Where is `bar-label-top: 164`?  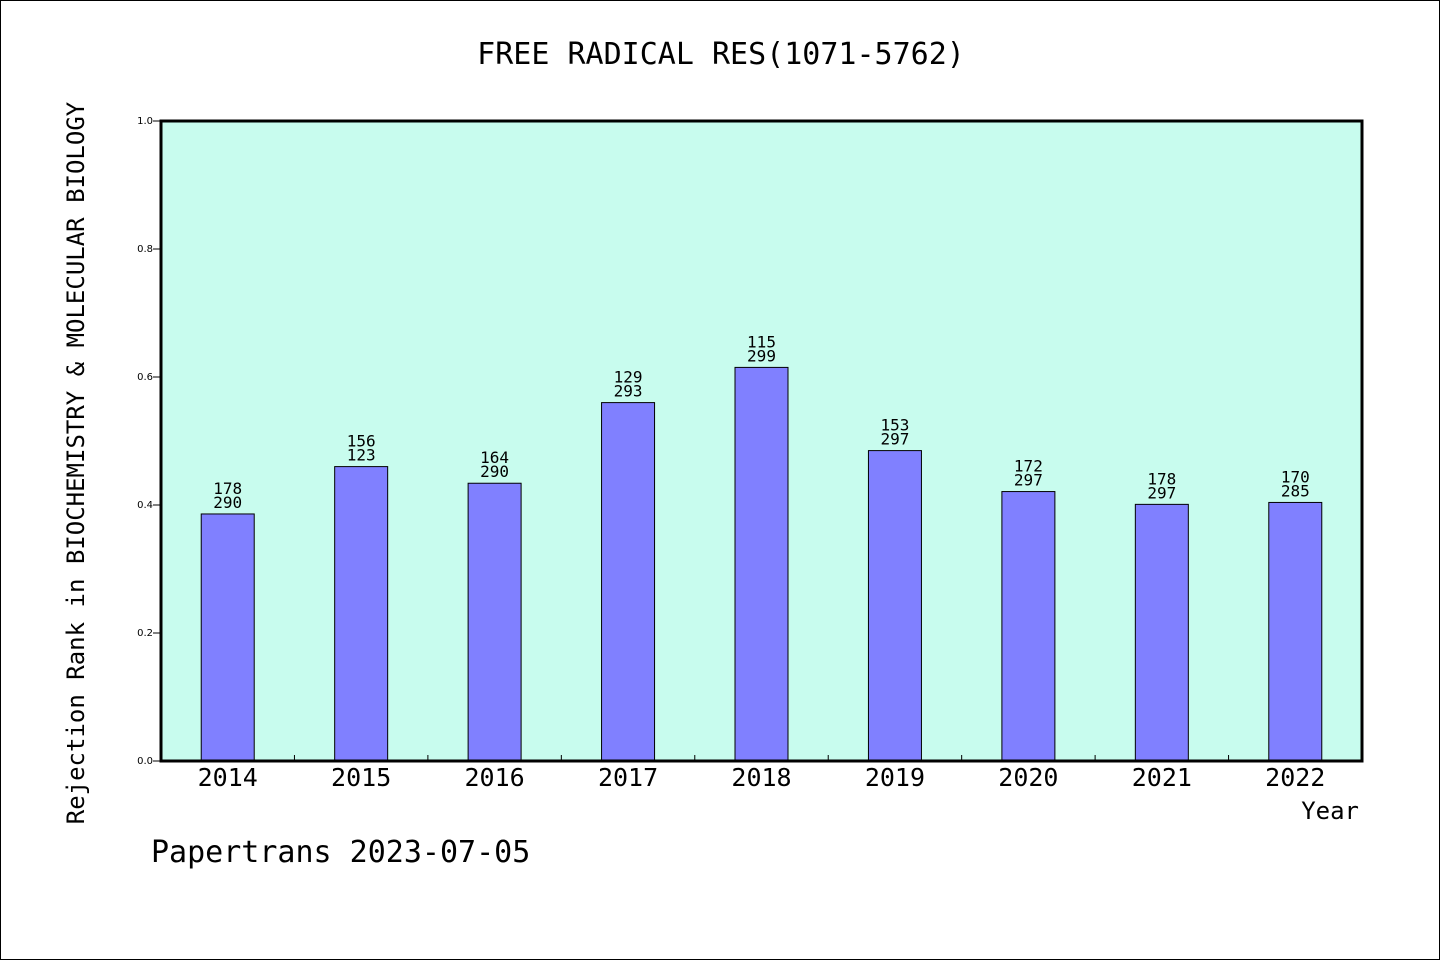 bar-label-top: 164 is located at coordinates (494, 457).